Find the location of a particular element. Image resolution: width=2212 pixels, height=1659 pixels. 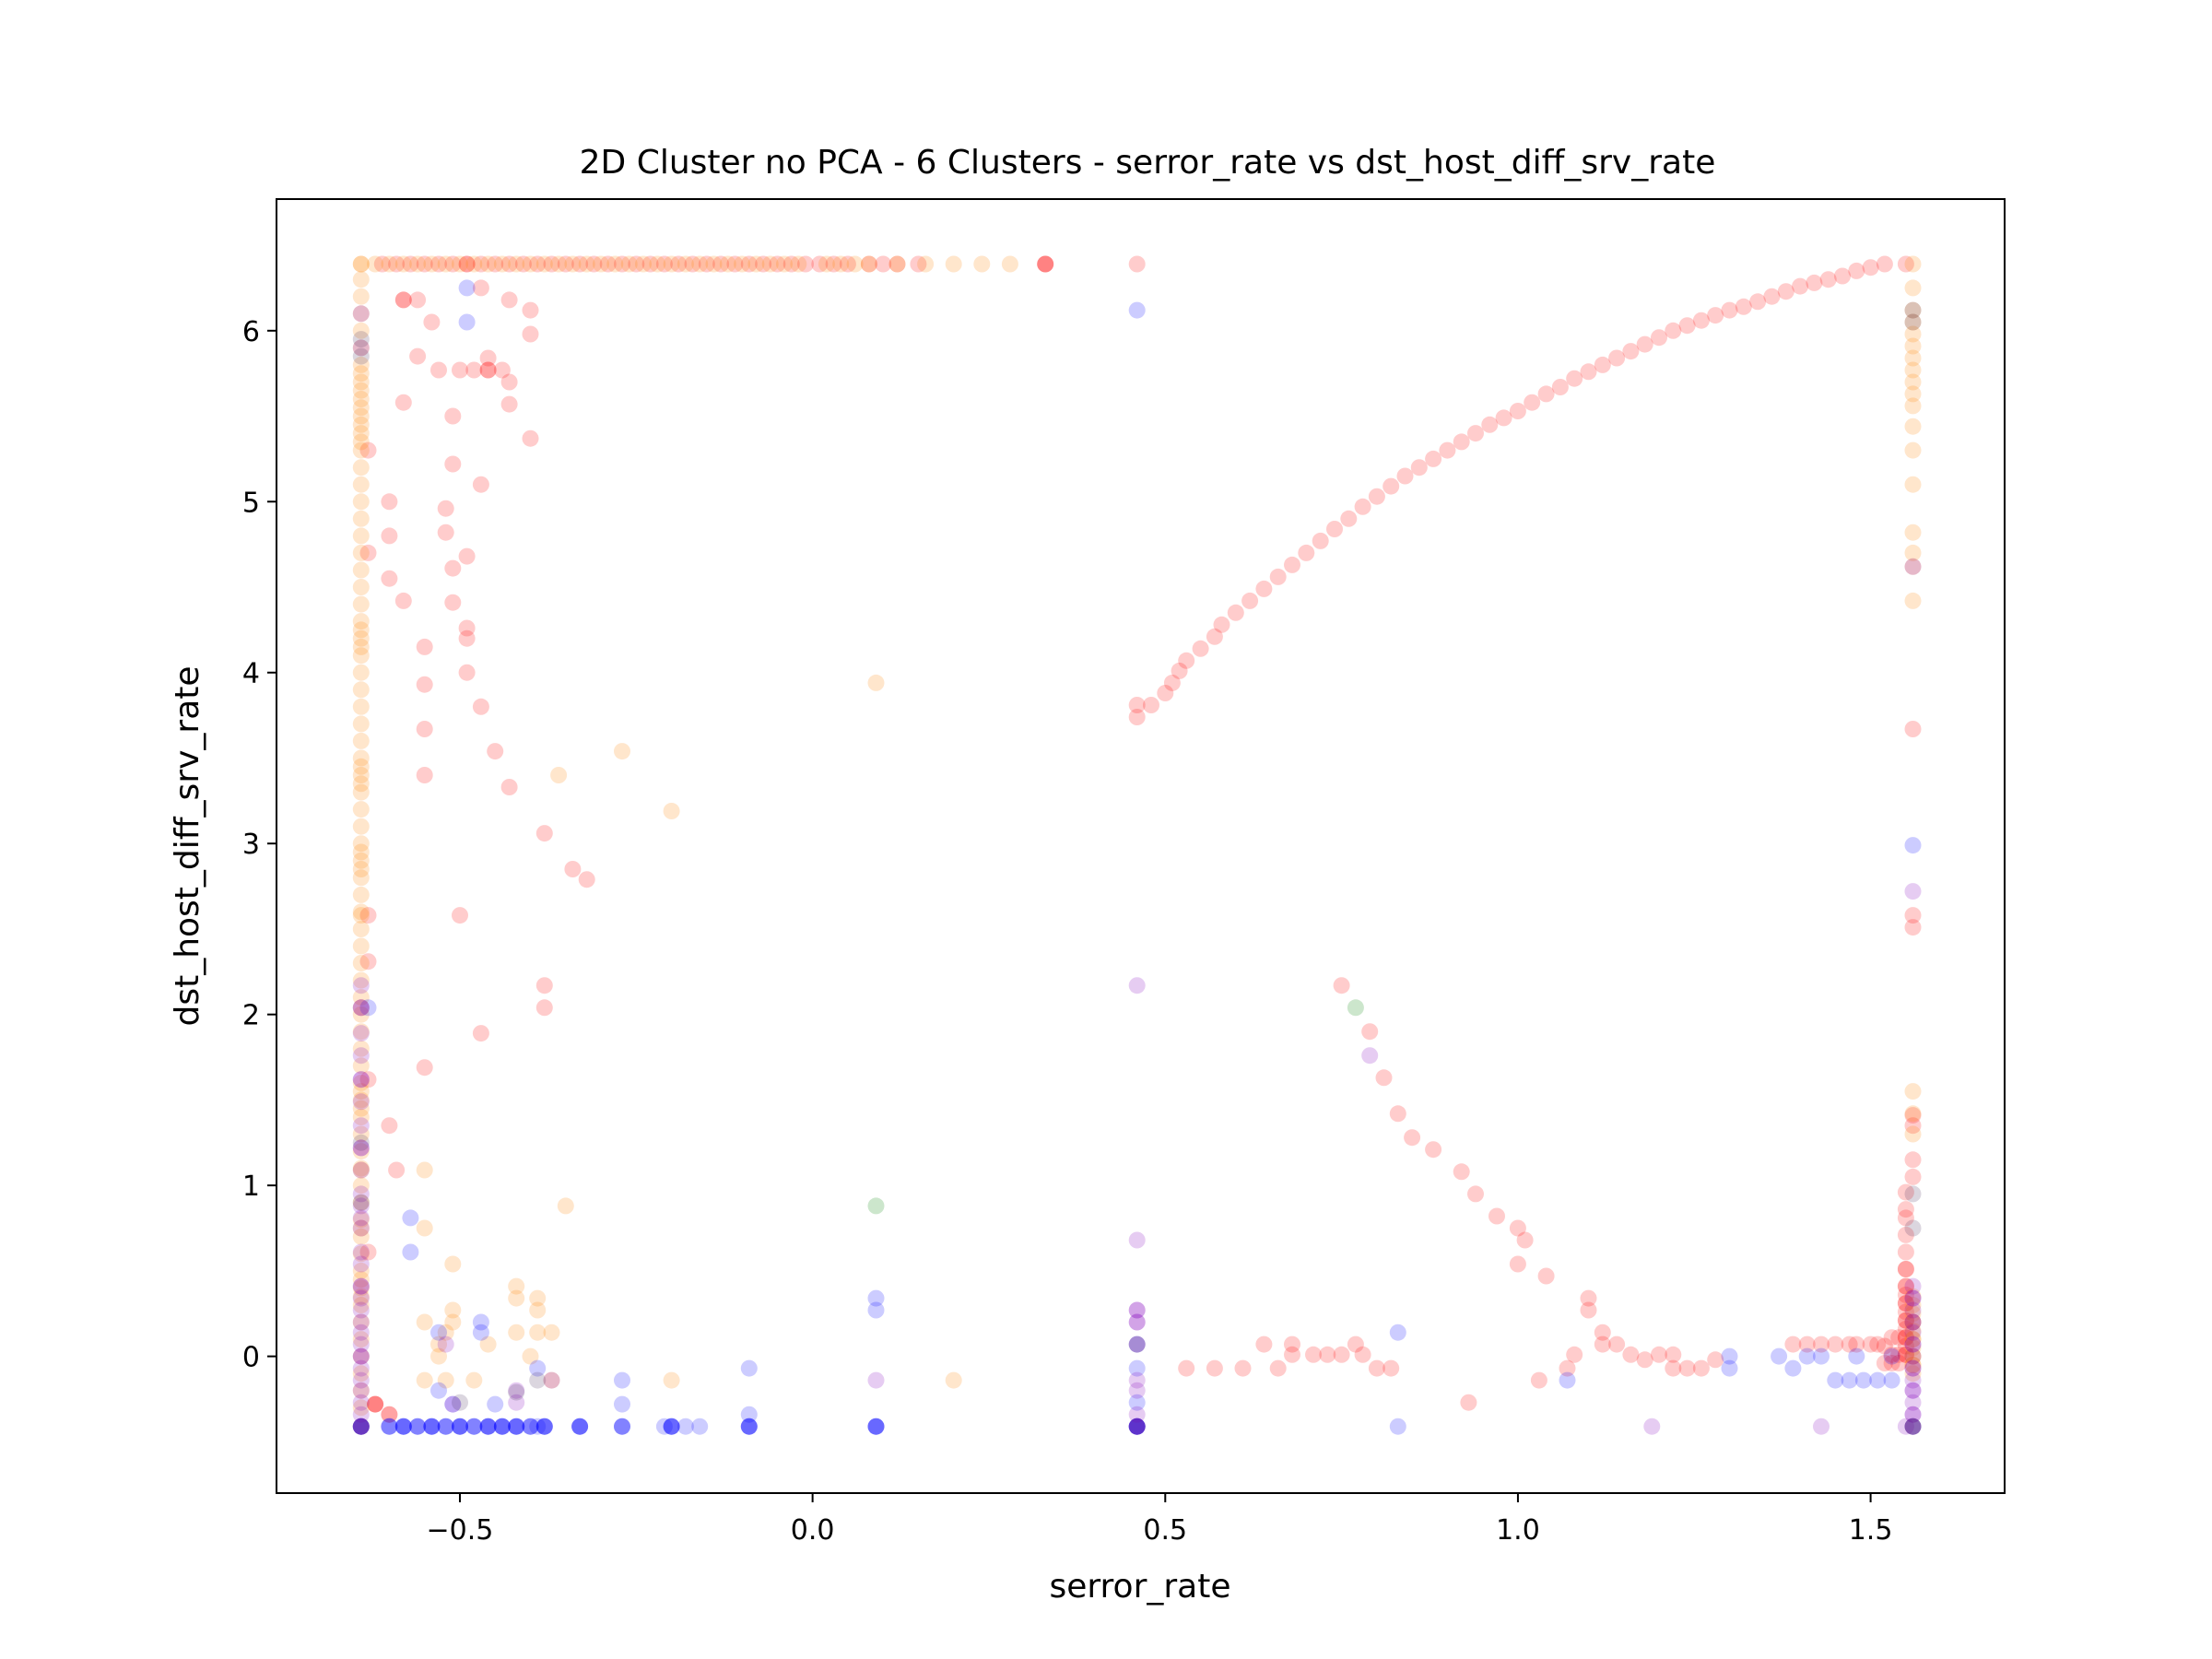

y-axis-label: dst_host_diff_srv_rate is located at coordinates (187, 845).